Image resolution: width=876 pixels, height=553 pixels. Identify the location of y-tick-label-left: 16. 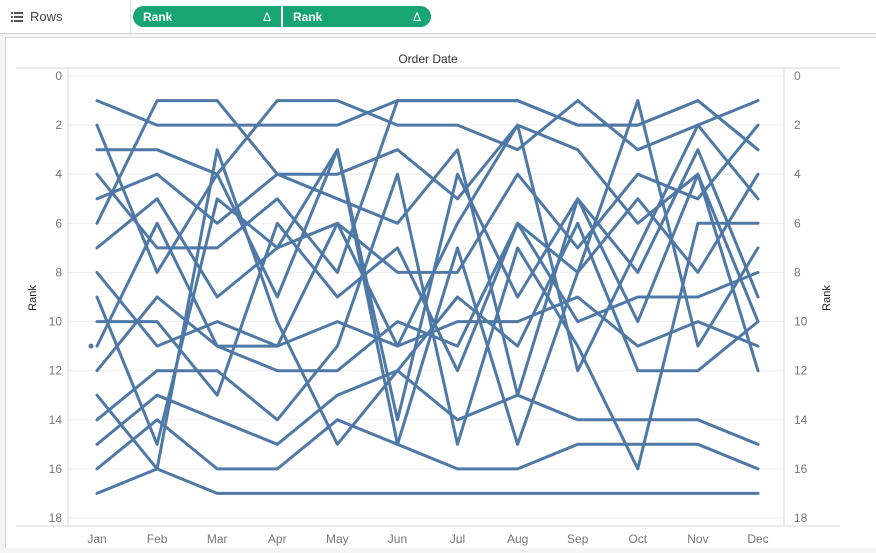
(56, 469).